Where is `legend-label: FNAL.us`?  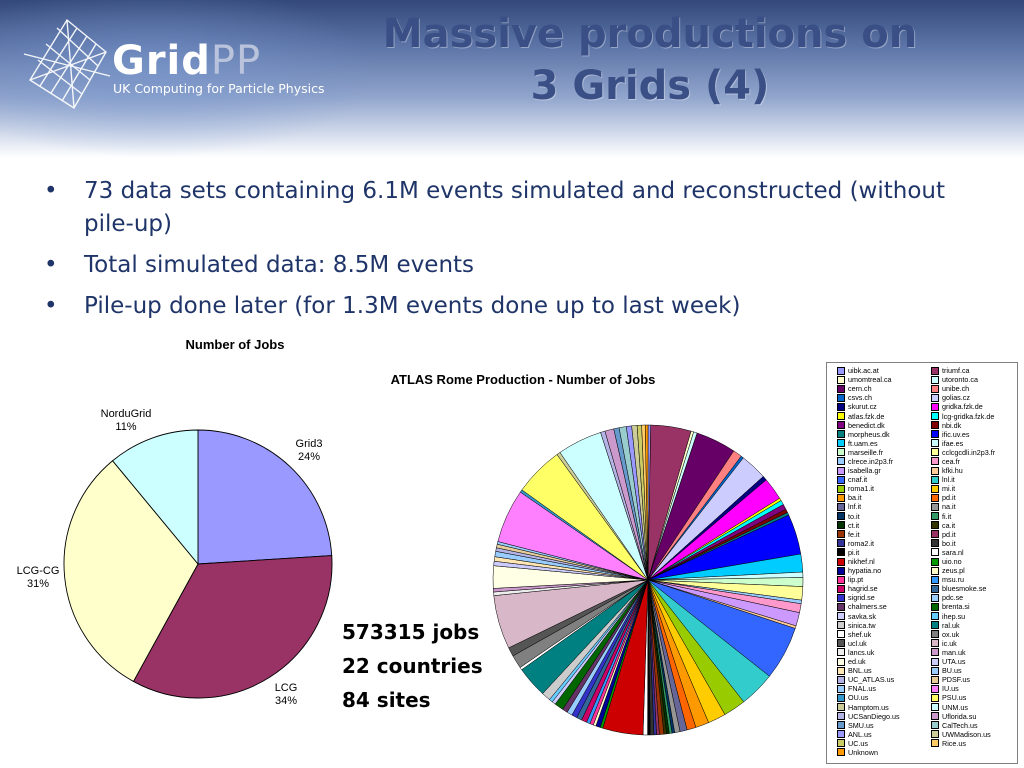 legend-label: FNAL.us is located at coordinates (862, 689).